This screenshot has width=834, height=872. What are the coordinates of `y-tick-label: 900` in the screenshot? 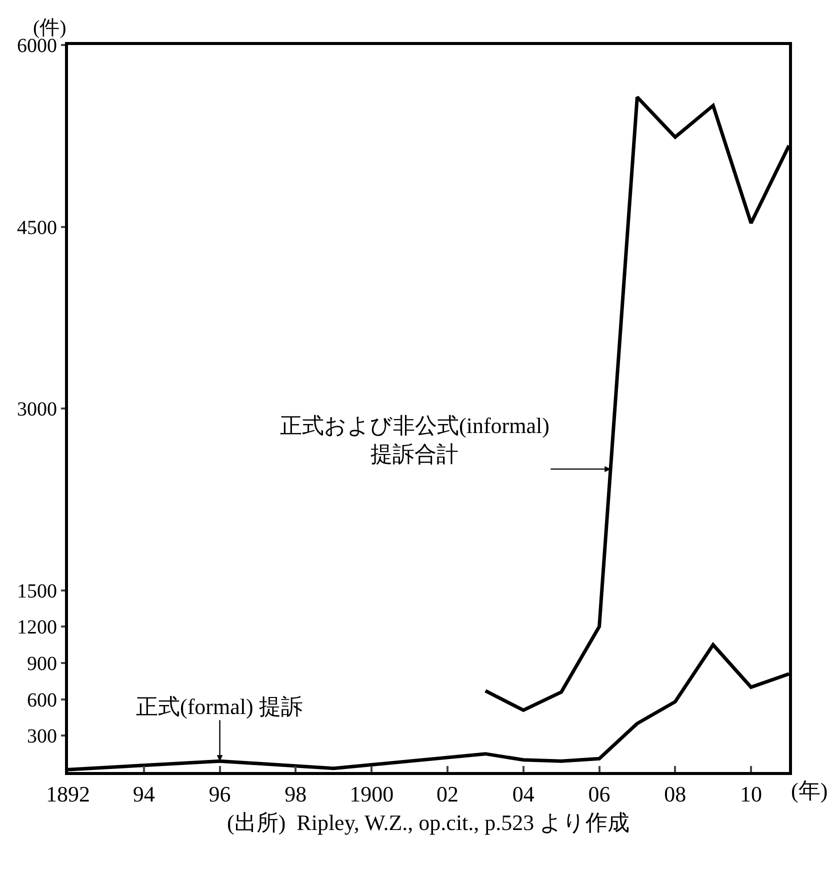 It's located at (42, 663).